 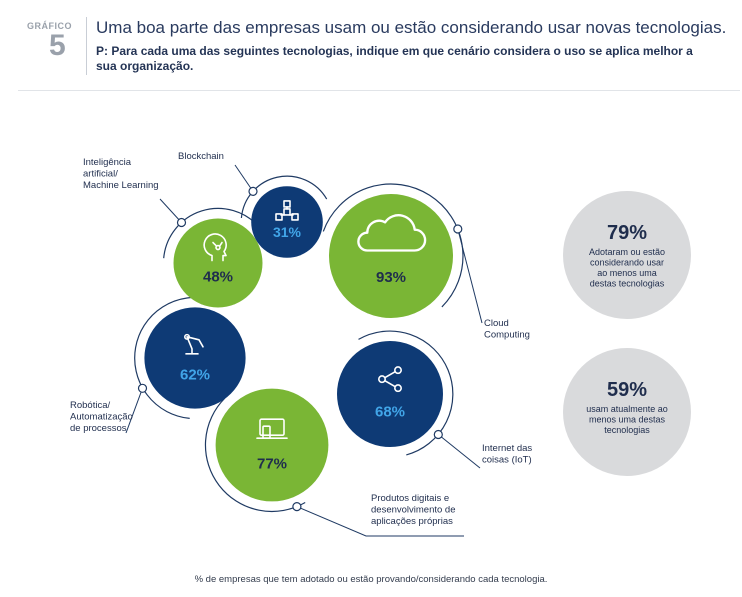 I want to click on summary-text-line: menos uma destas, so click(x=627, y=420).